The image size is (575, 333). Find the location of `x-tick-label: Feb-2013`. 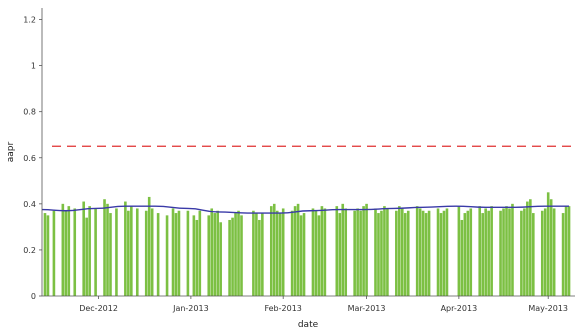

x-tick-label: Feb-2013 is located at coordinates (282, 308).